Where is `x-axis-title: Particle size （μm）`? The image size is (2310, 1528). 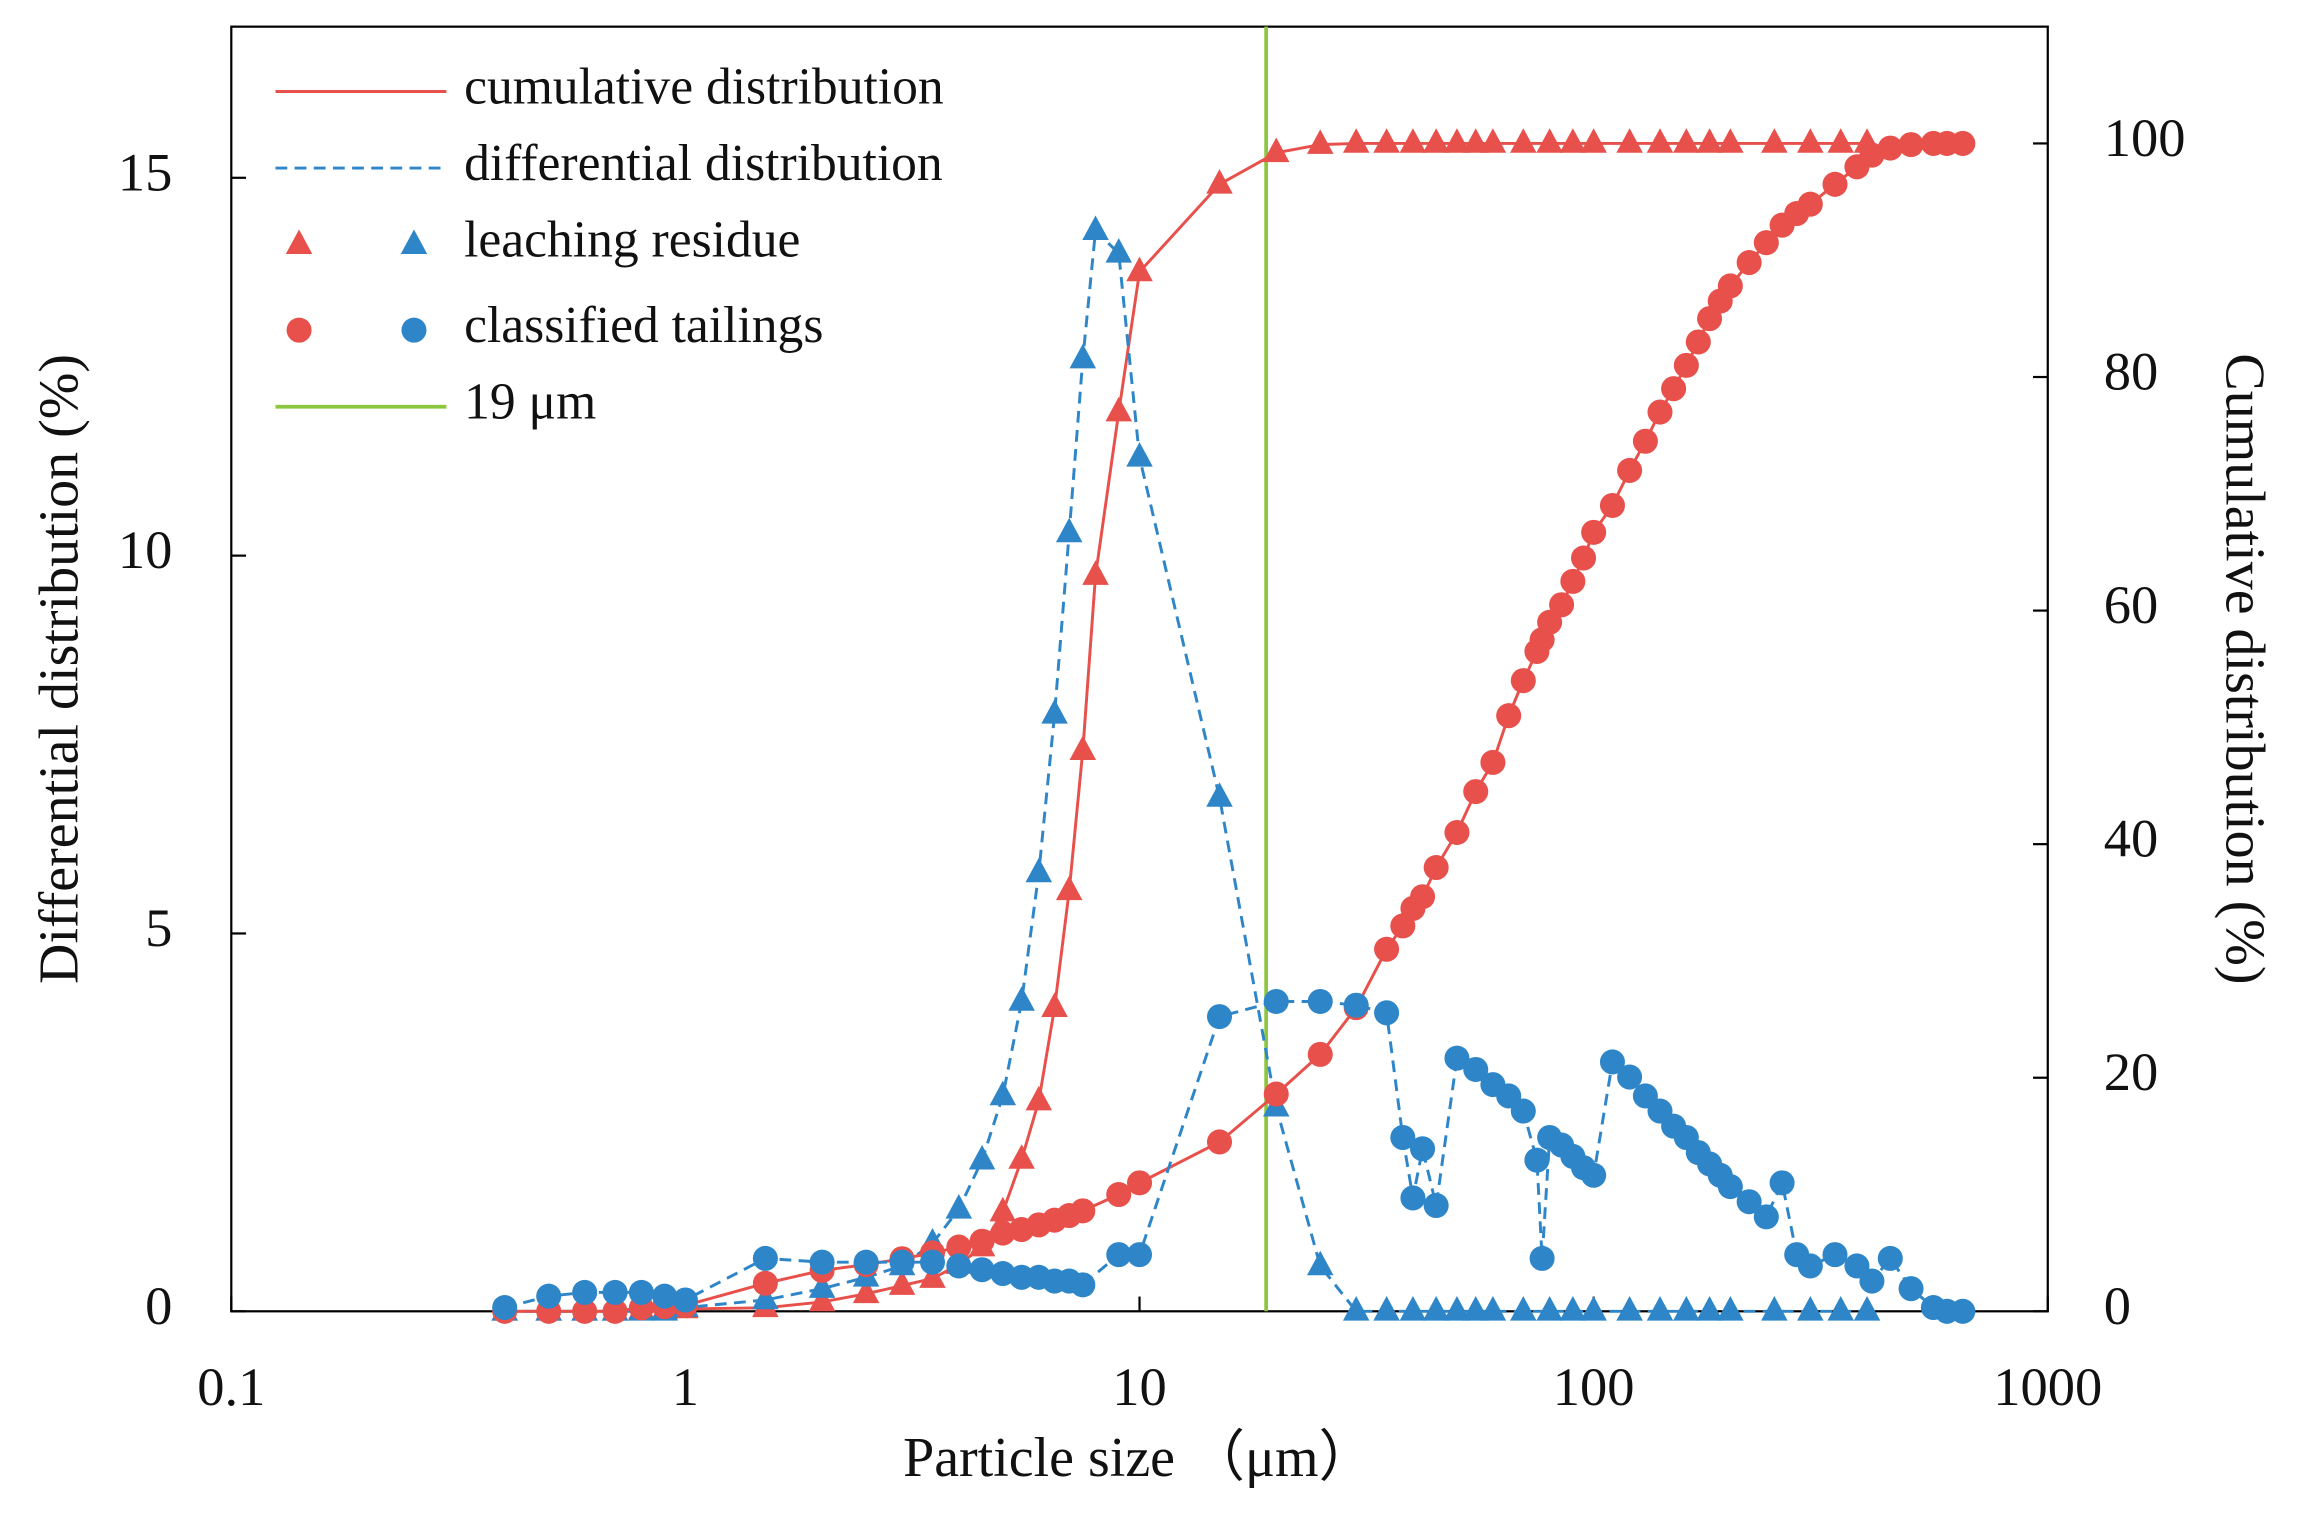
x-axis-title: Particle size （μm） is located at coordinates (1138, 1458).